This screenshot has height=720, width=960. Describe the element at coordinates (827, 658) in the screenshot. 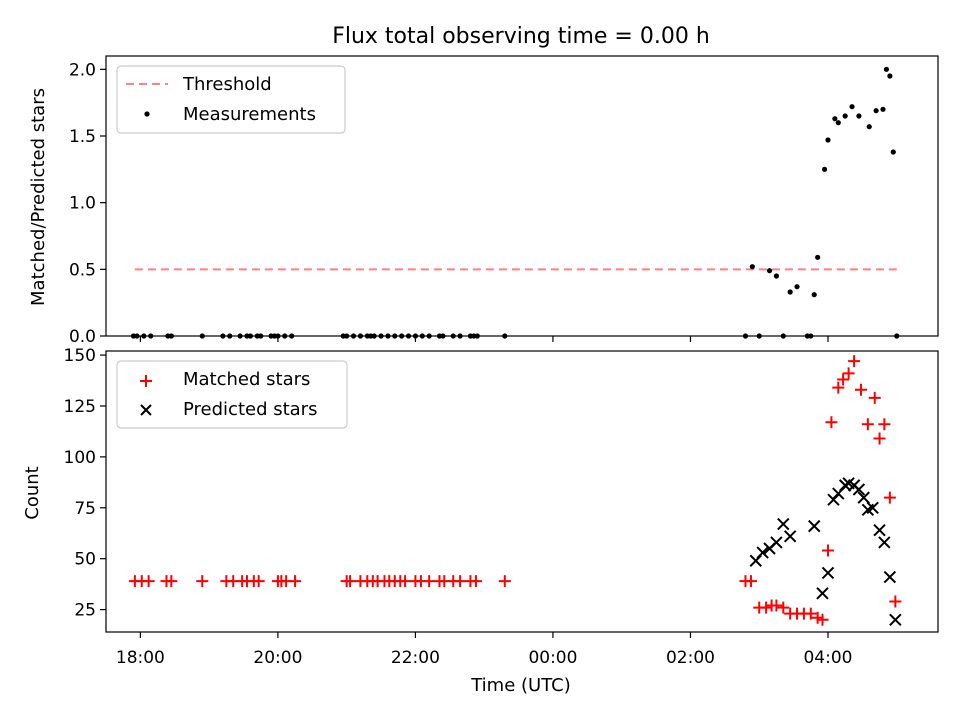

I see `x-tick-label: 04:00` at that location.